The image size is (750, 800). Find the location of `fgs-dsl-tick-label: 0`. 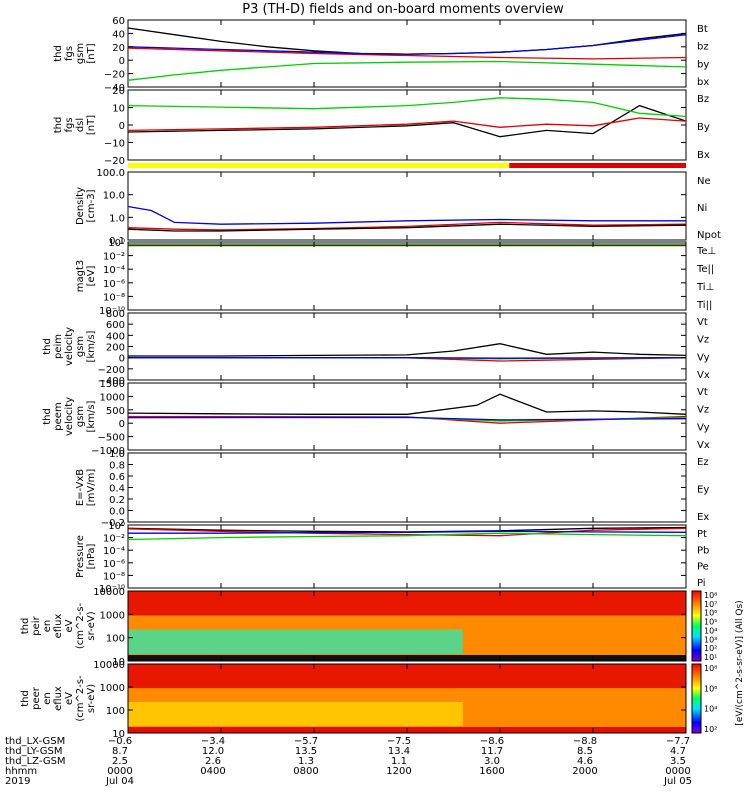

fgs-dsl-tick-label: 0 is located at coordinates (122, 126).